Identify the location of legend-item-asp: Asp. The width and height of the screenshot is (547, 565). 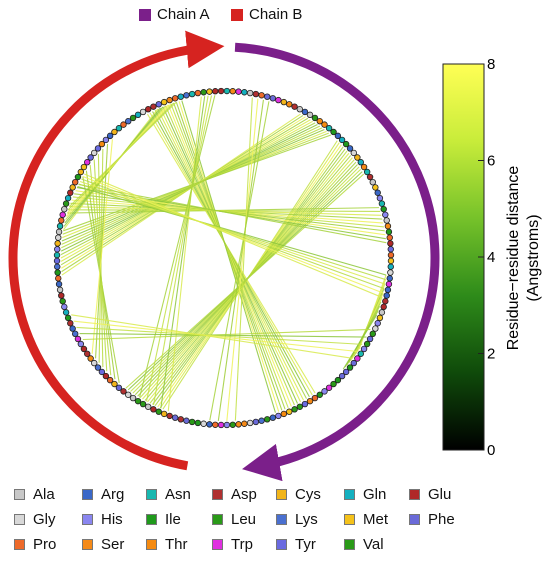
(234, 494).